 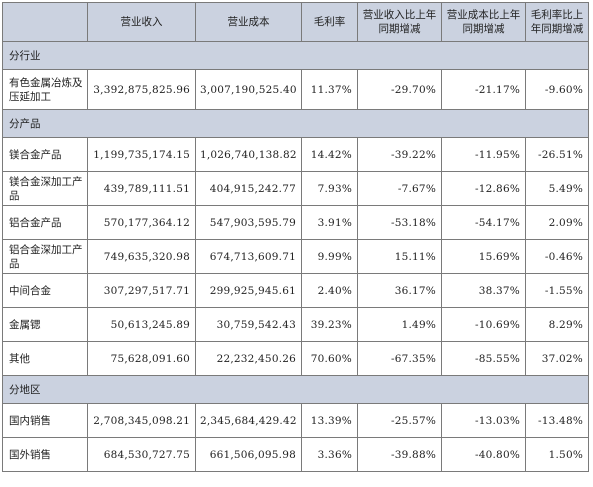 What do you see at coordinates (399, 188) in the screenshot?
I see `revenue-change-cell: -7.67%` at bounding box center [399, 188].